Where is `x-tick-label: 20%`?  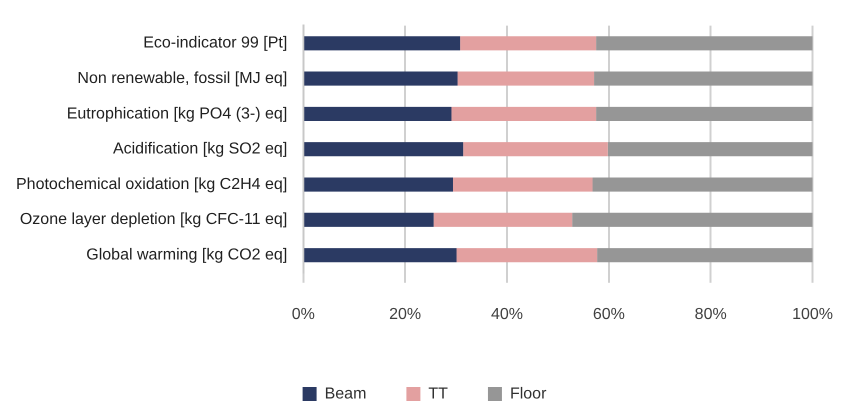
x-tick-label: 20% is located at coordinates (405, 314).